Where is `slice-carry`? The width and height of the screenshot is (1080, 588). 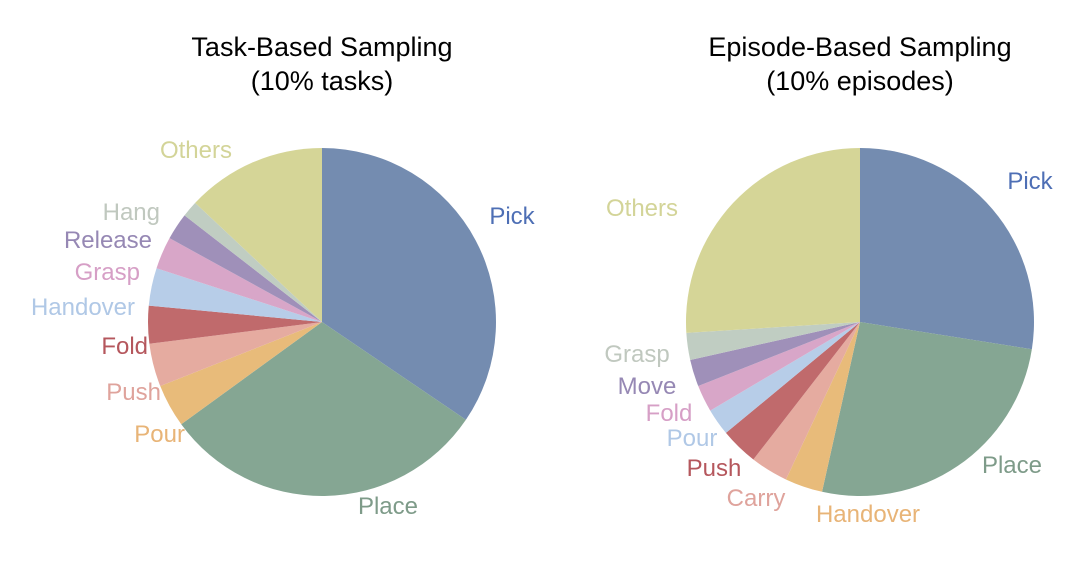
slice-carry is located at coordinates (806, 401).